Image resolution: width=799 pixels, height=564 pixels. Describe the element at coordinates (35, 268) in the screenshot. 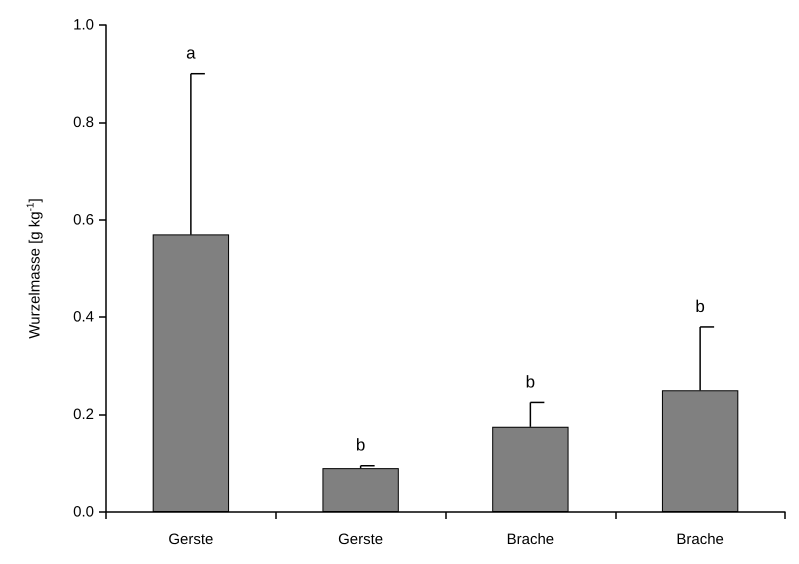

I see `y-axis-title: Wurzelmasse [g kg-1]` at that location.